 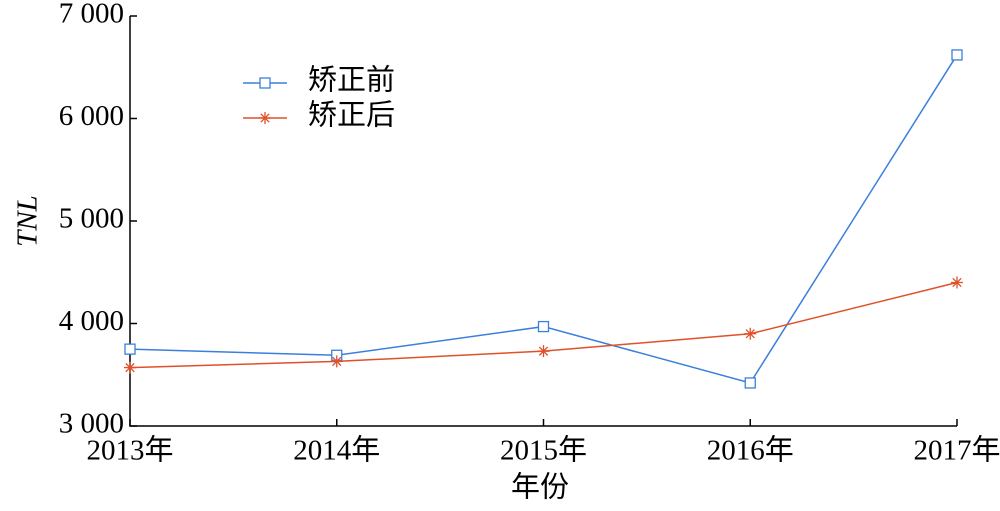 What do you see at coordinates (91, 219) in the screenshot?
I see `y-tick-label: 5 000` at bounding box center [91, 219].